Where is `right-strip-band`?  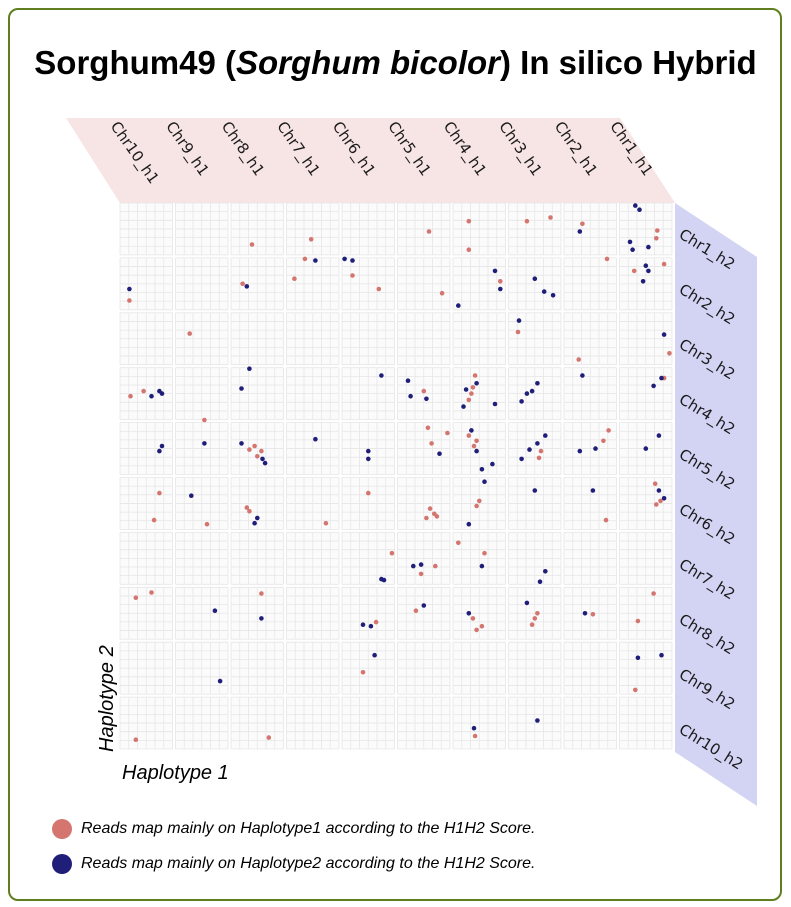
right-strip-band is located at coordinates (716, 504).